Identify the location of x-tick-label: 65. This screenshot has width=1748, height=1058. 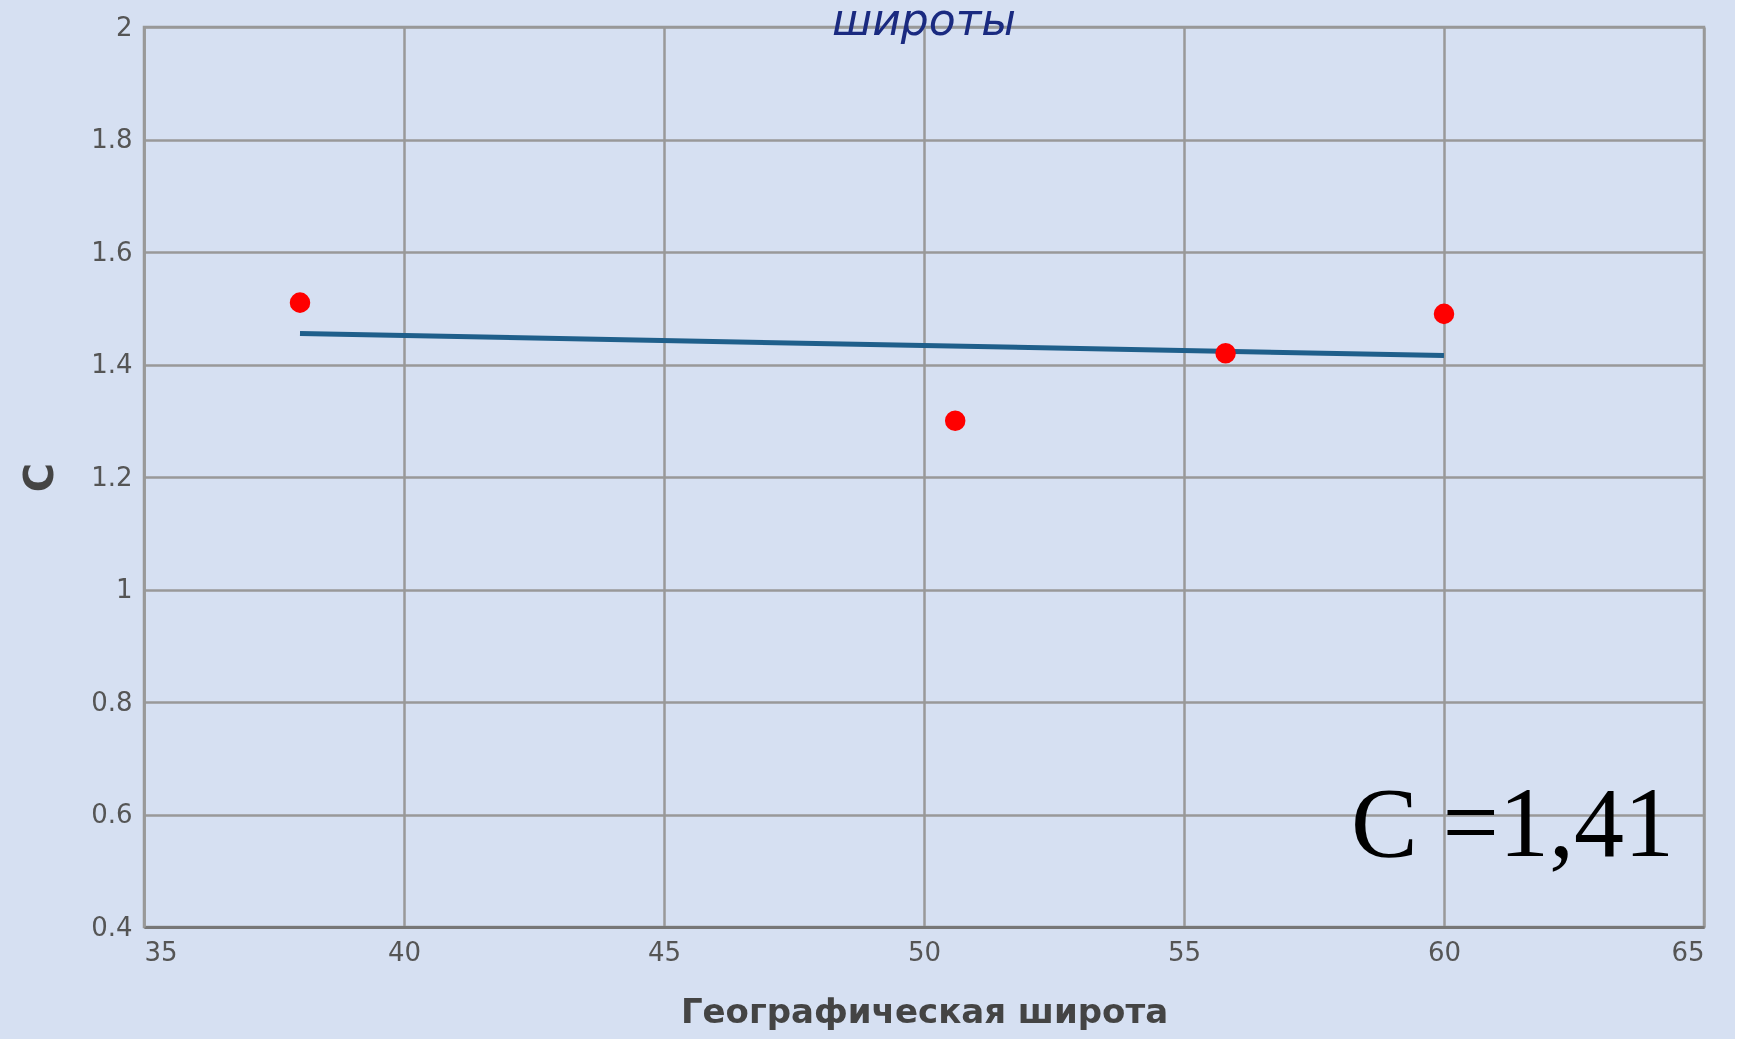
(1688, 951).